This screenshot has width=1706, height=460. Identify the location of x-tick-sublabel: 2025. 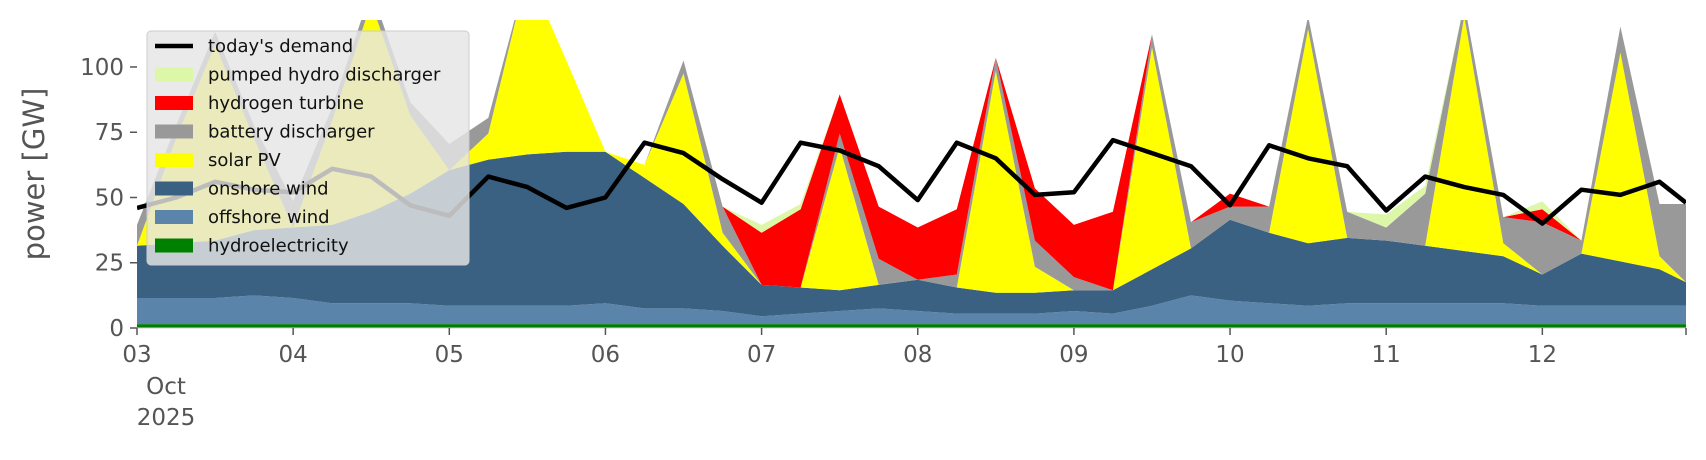
(166, 418).